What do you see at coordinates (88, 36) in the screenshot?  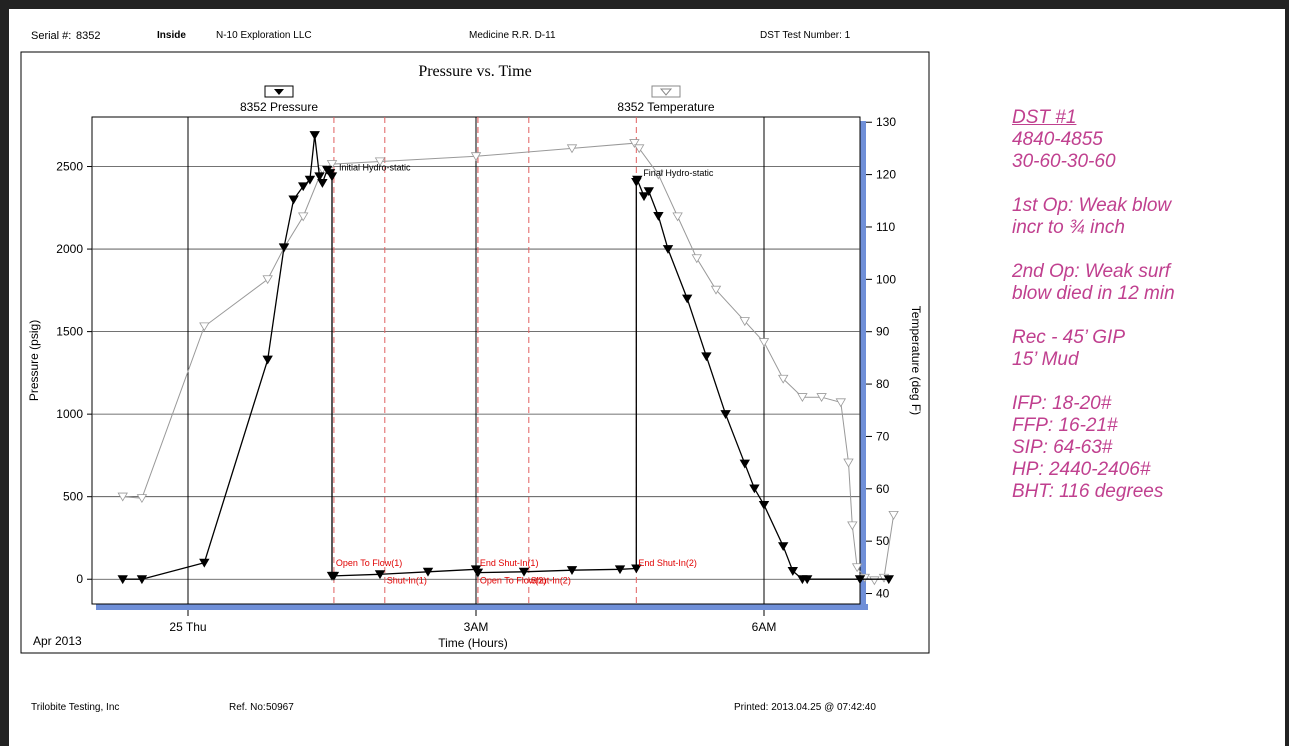 I see `serial-value: 8352` at bounding box center [88, 36].